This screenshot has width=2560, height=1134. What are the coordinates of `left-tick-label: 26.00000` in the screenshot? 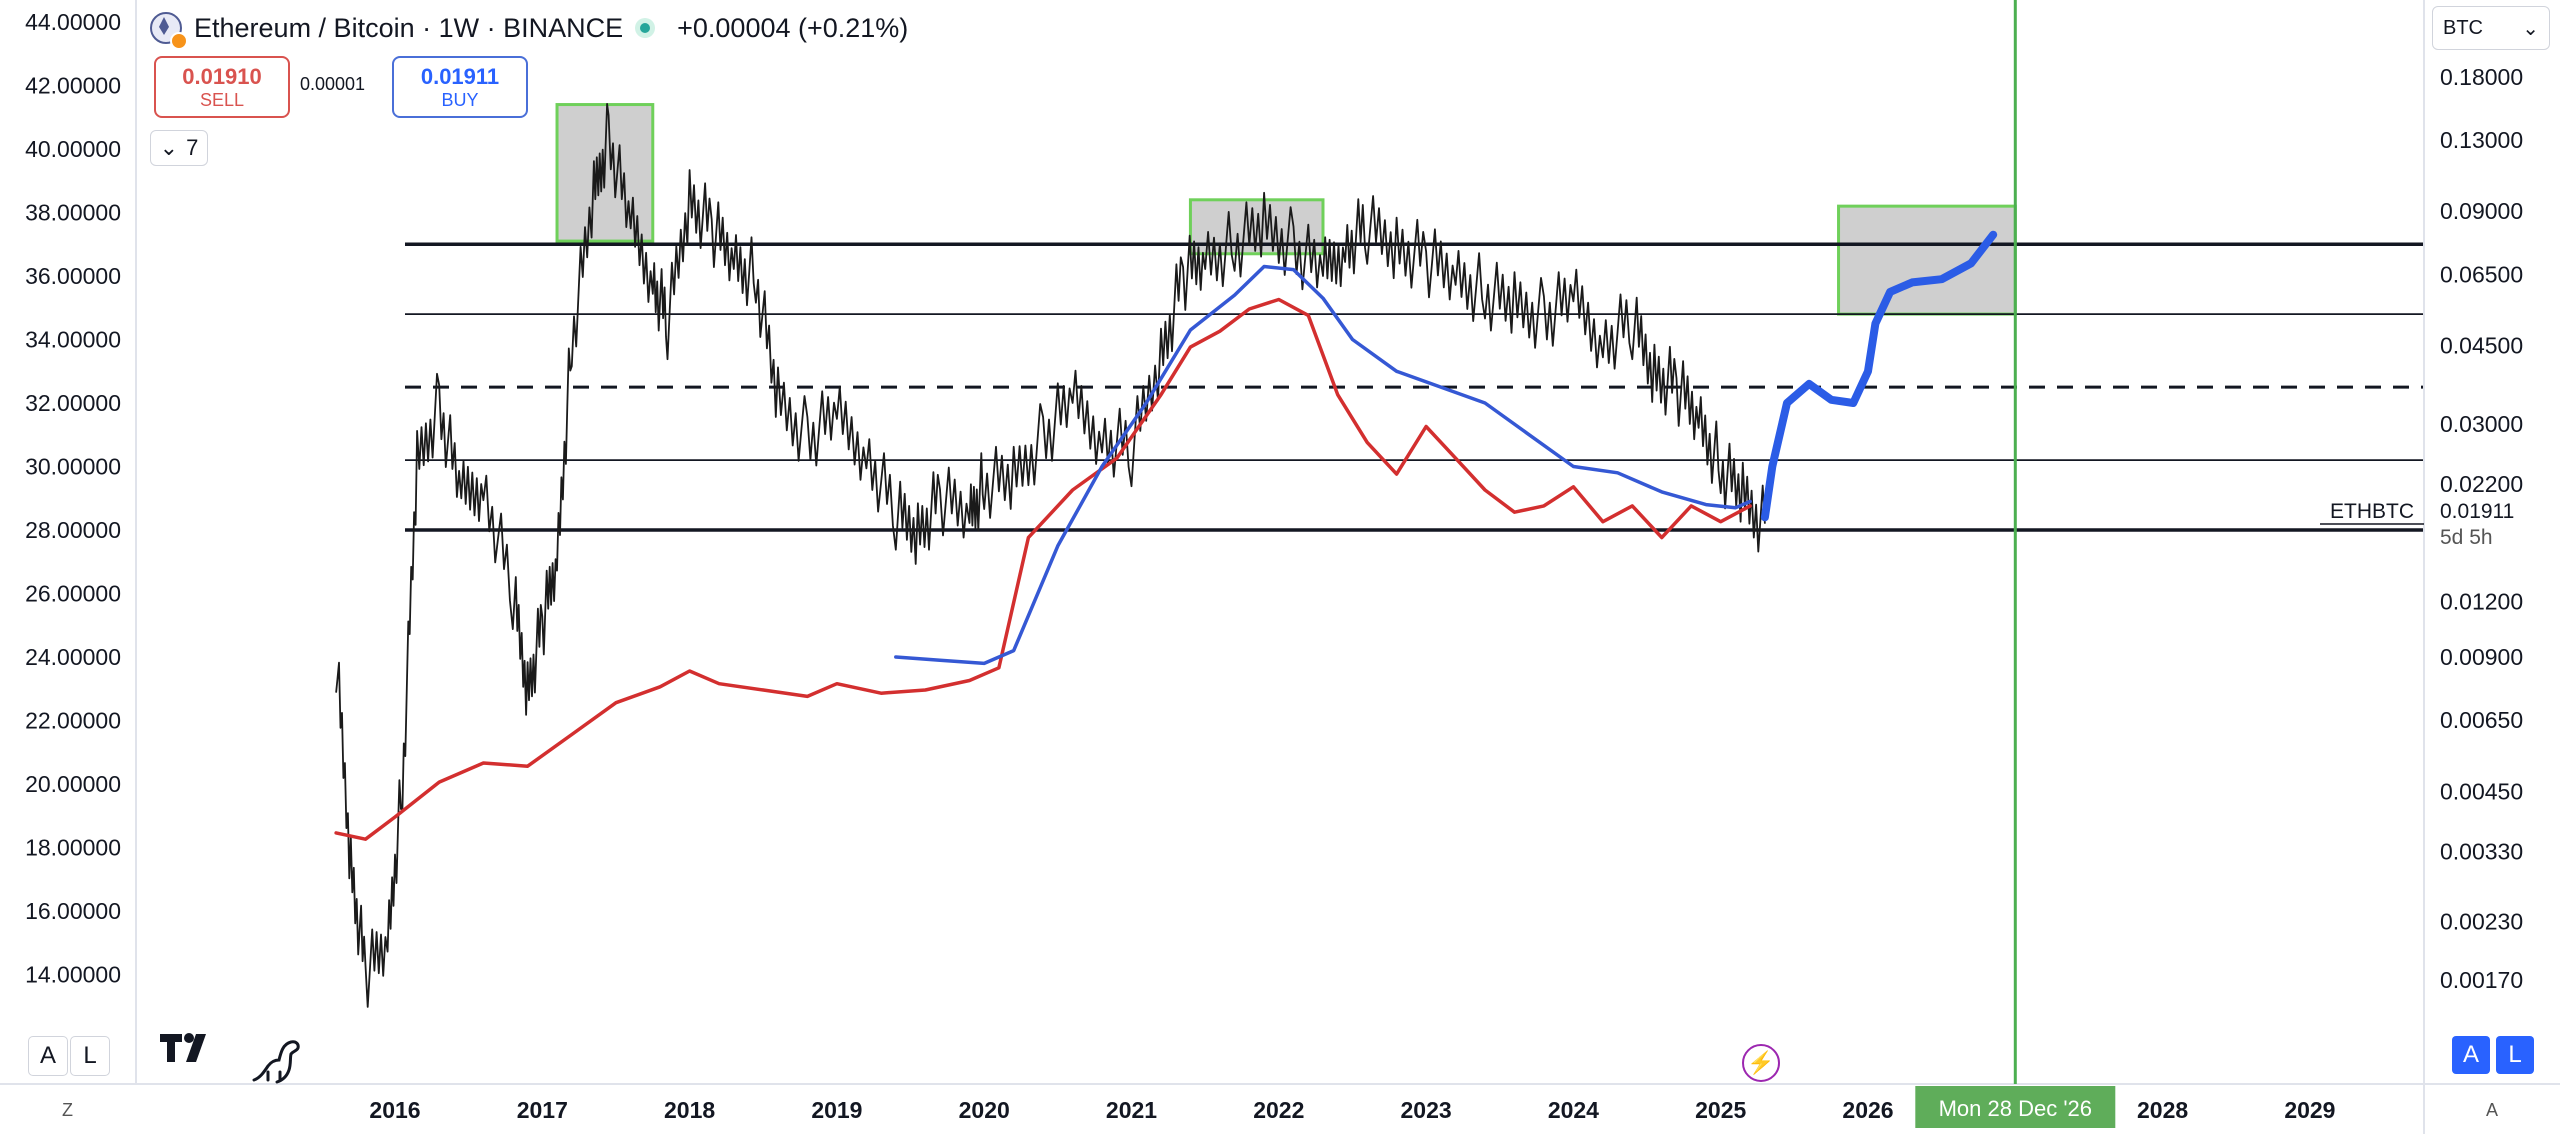 It's located at (73, 594).